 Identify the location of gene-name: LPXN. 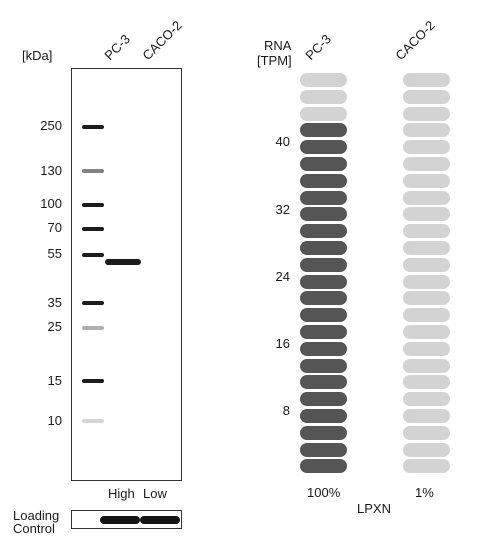
(374, 508).